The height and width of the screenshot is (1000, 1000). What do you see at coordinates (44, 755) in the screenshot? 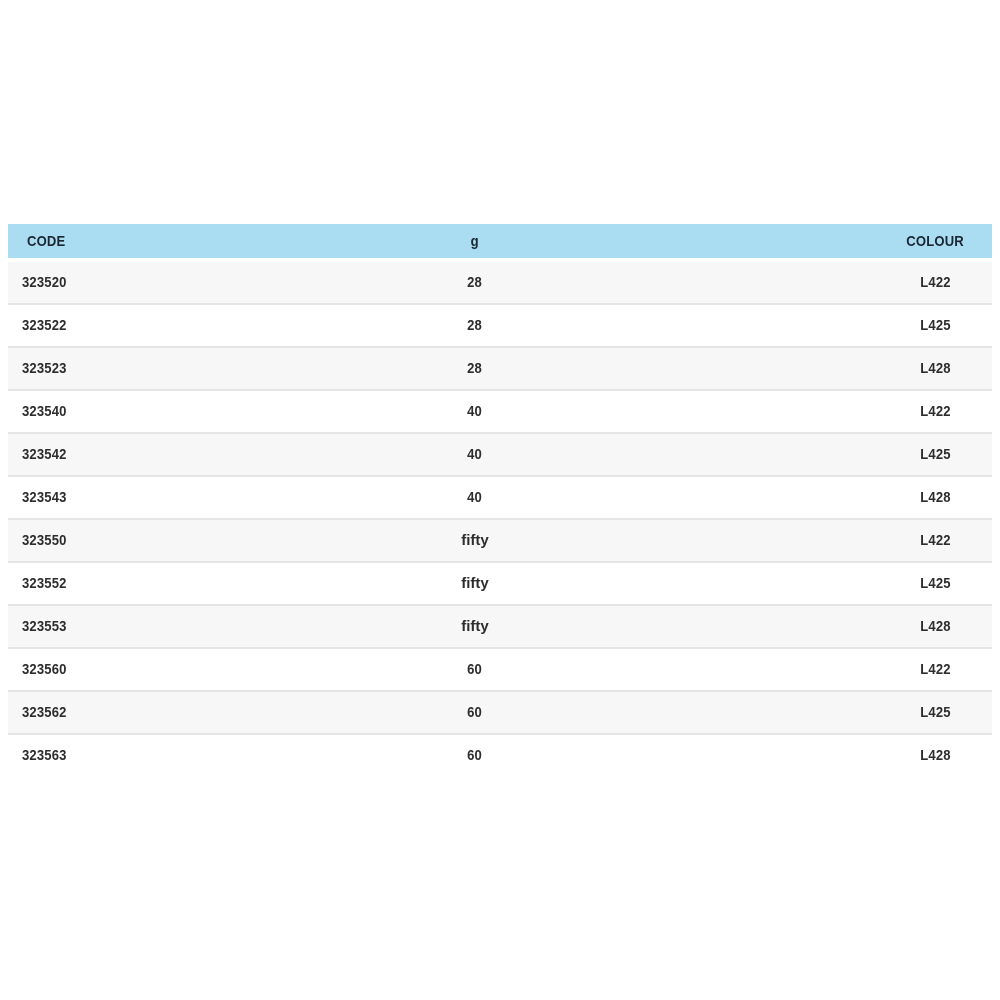
I see `code-value: 323563` at bounding box center [44, 755].